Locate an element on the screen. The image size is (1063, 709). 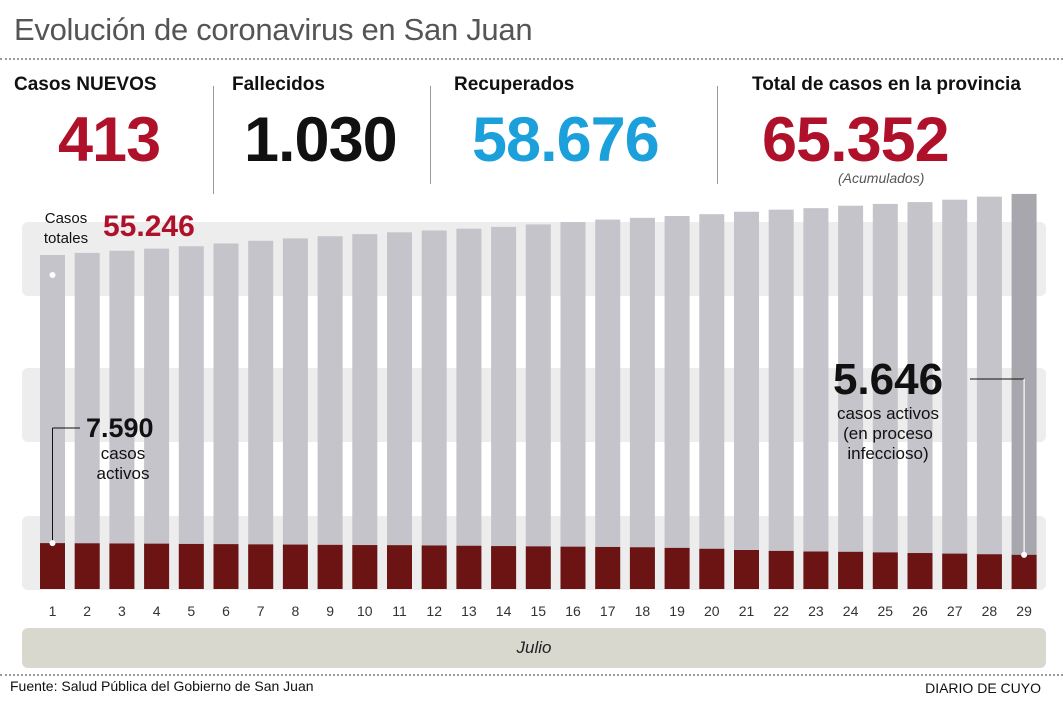
x-tick-label: 19 is located at coordinates (677, 611).